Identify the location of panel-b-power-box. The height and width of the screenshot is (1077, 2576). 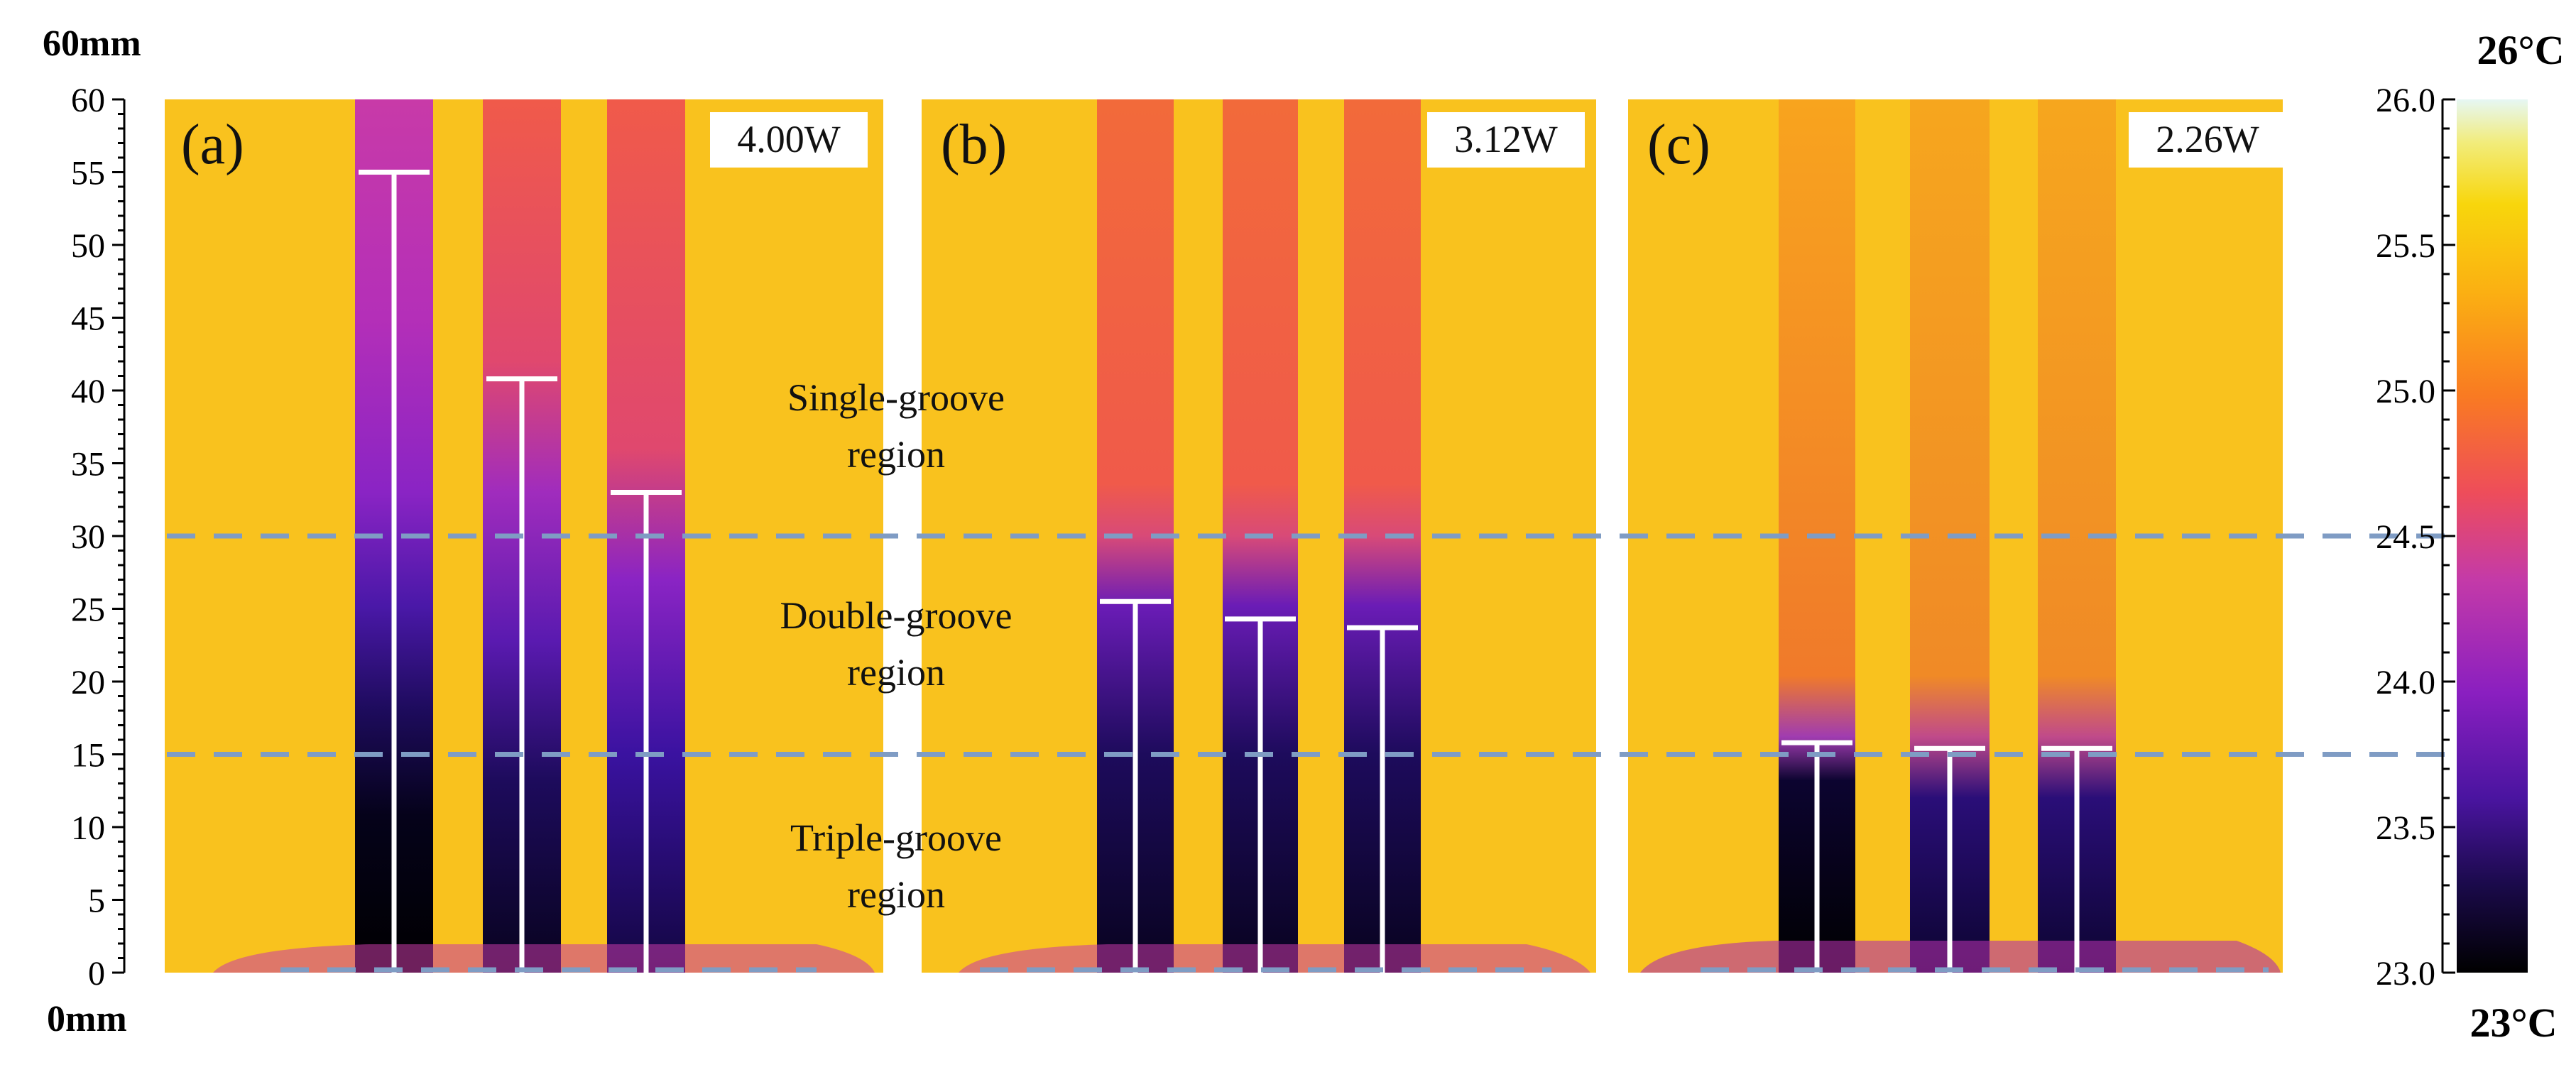
(1506, 140).